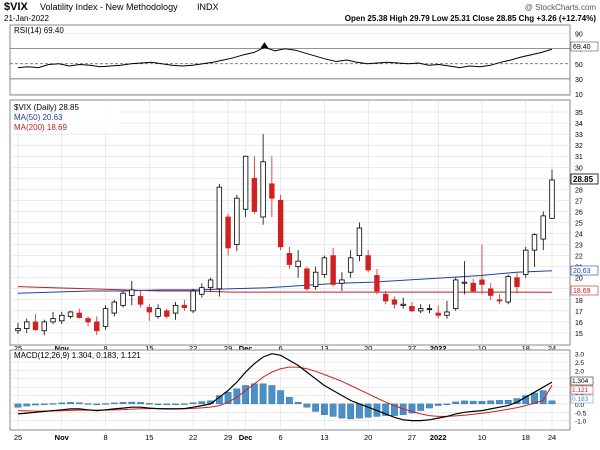 This screenshot has width=600, height=450. What do you see at coordinates (579, 95) in the screenshot?
I see `rsi-tick-label: 10` at bounding box center [579, 95].